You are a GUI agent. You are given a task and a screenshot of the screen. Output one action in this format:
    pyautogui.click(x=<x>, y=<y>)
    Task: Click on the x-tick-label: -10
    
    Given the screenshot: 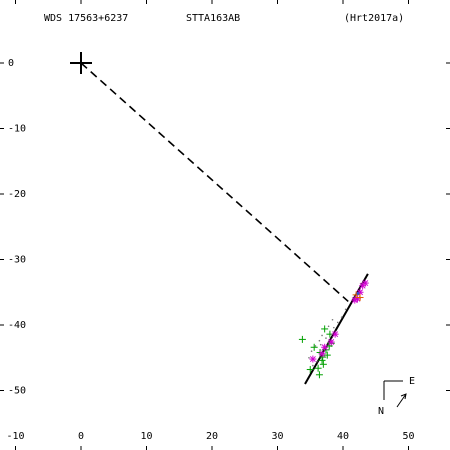 What is the action you would take?
    pyautogui.click(x=15, y=436)
    